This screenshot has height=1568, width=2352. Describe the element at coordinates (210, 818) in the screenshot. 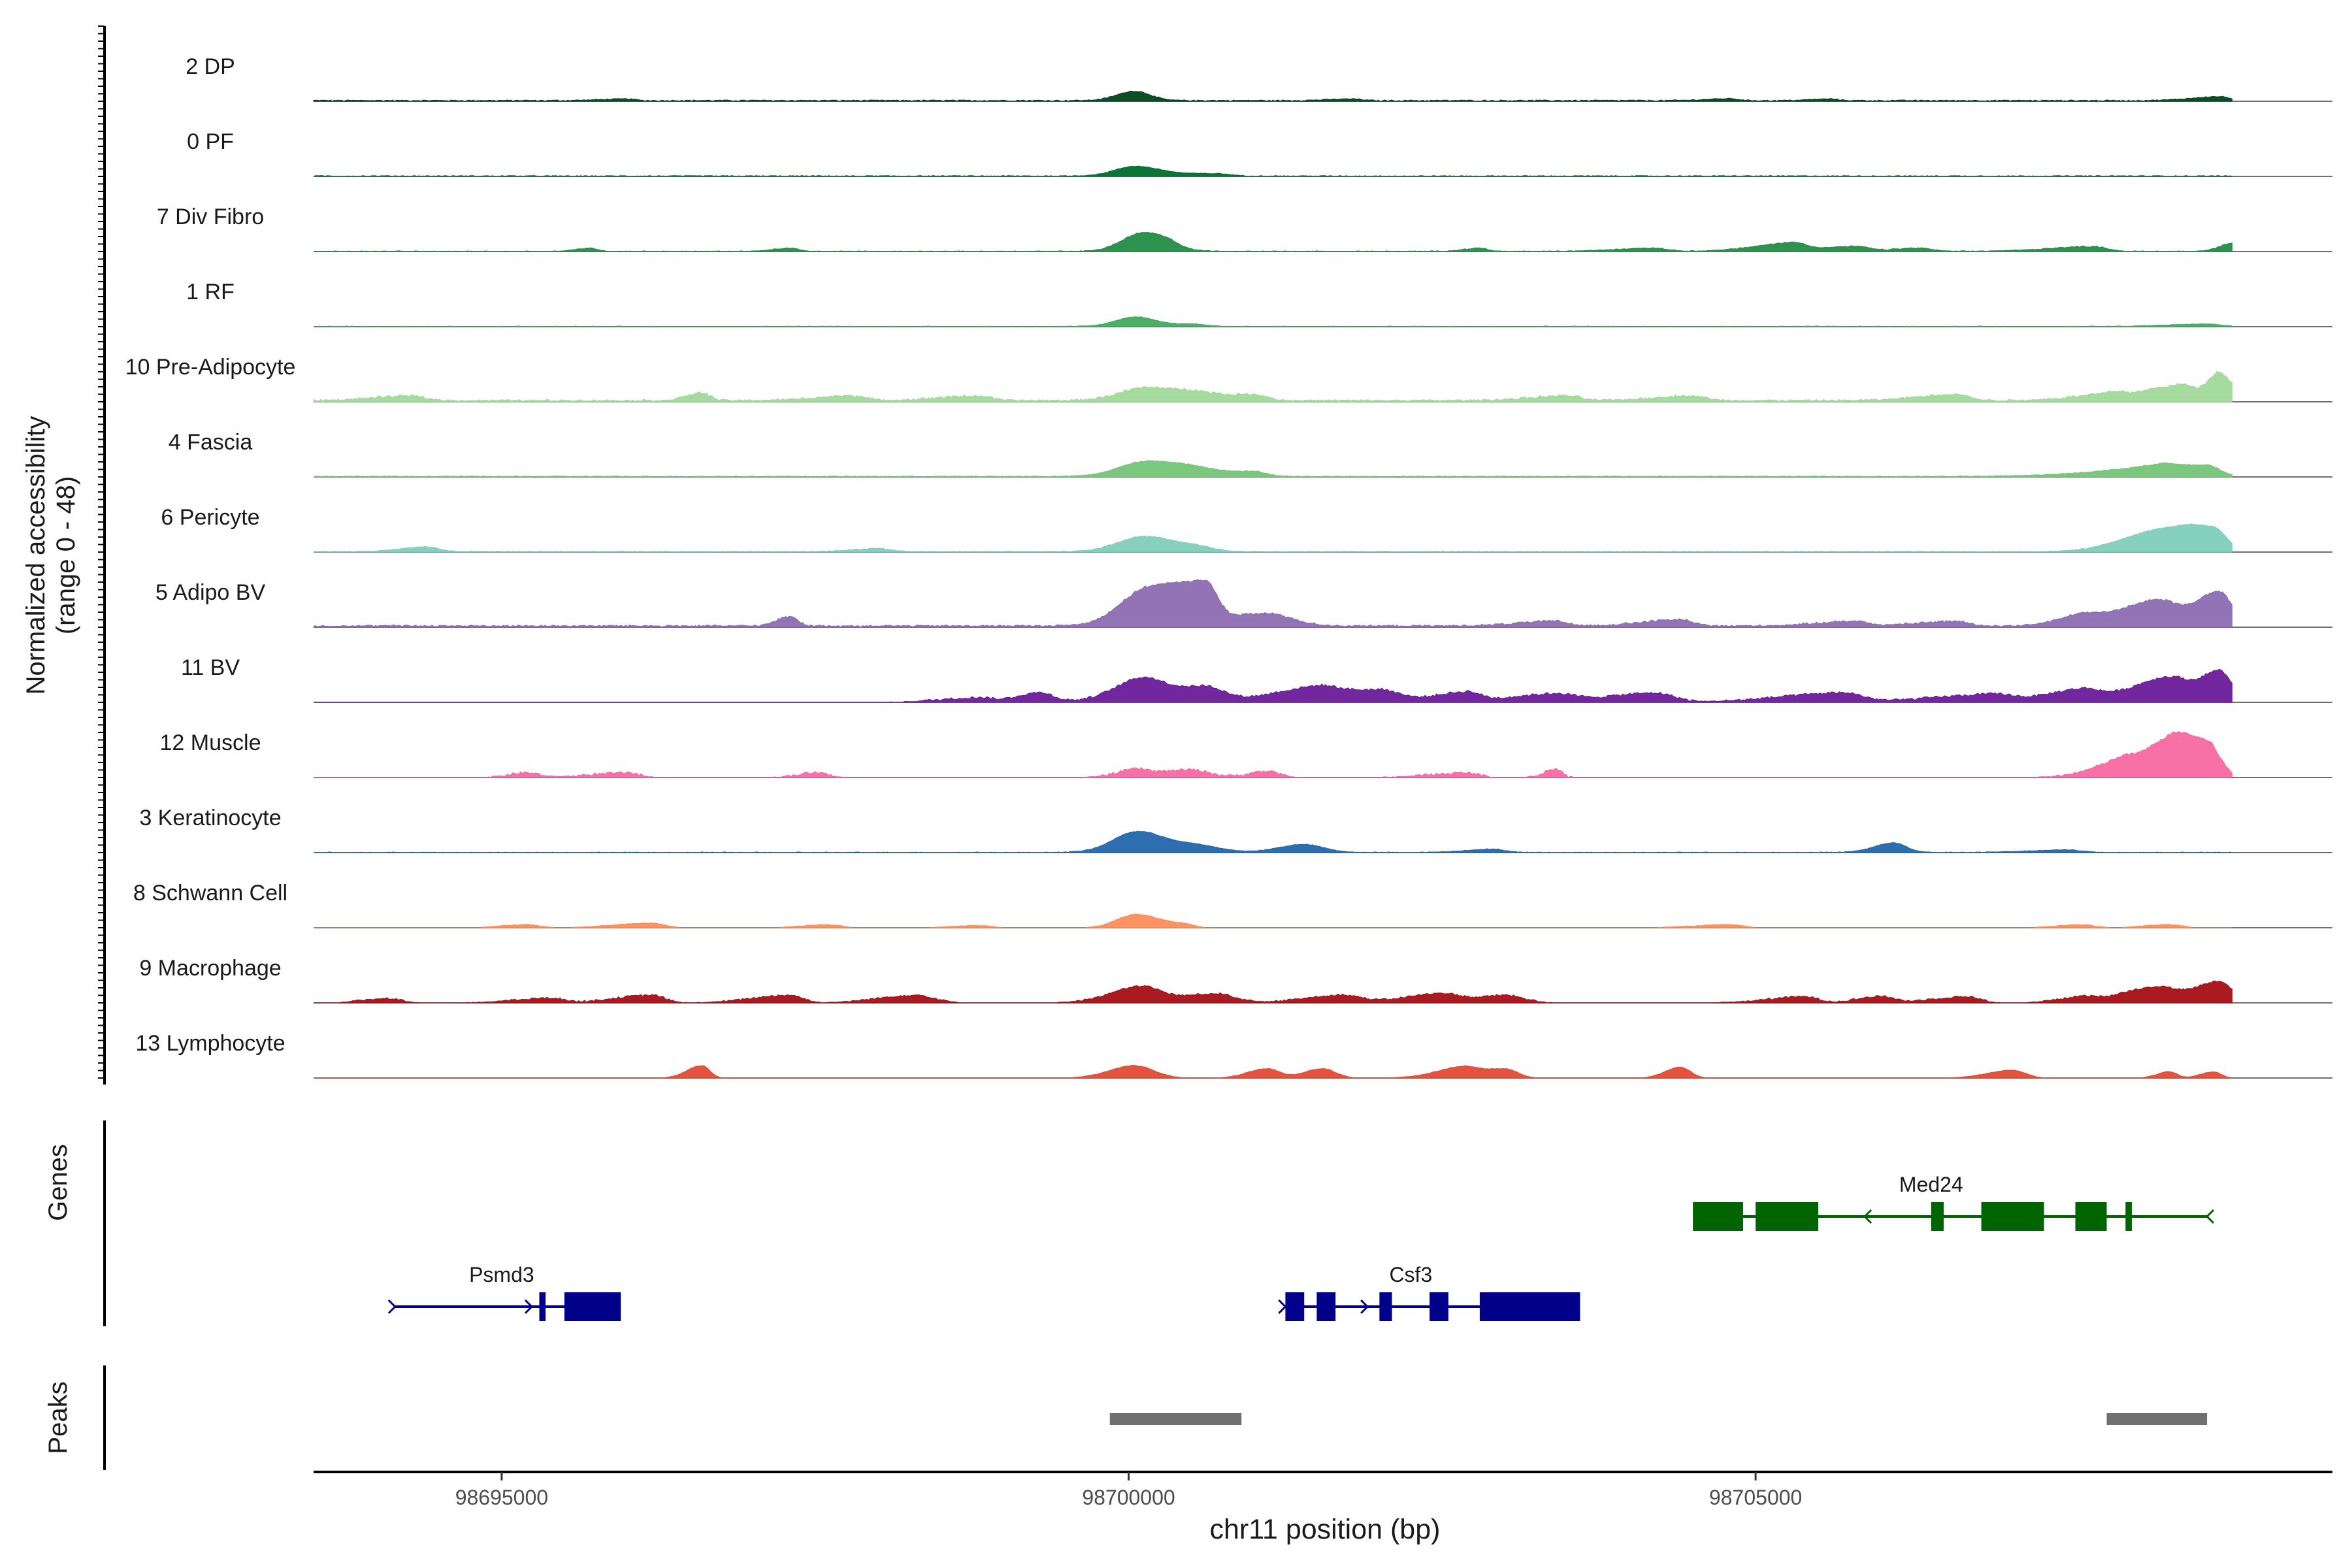

I see `track-label: 3 Keratinocyte` at that location.